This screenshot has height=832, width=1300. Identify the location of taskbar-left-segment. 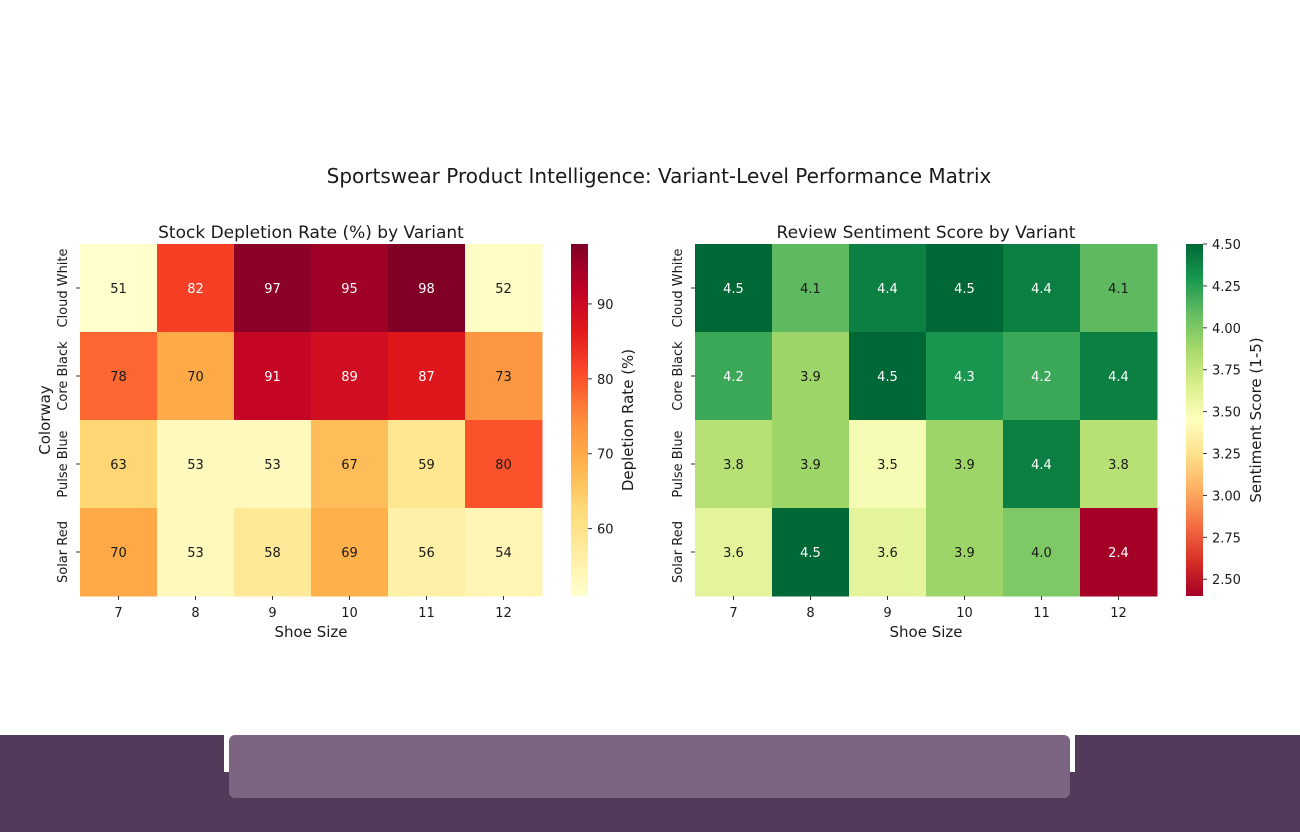
(112, 755).